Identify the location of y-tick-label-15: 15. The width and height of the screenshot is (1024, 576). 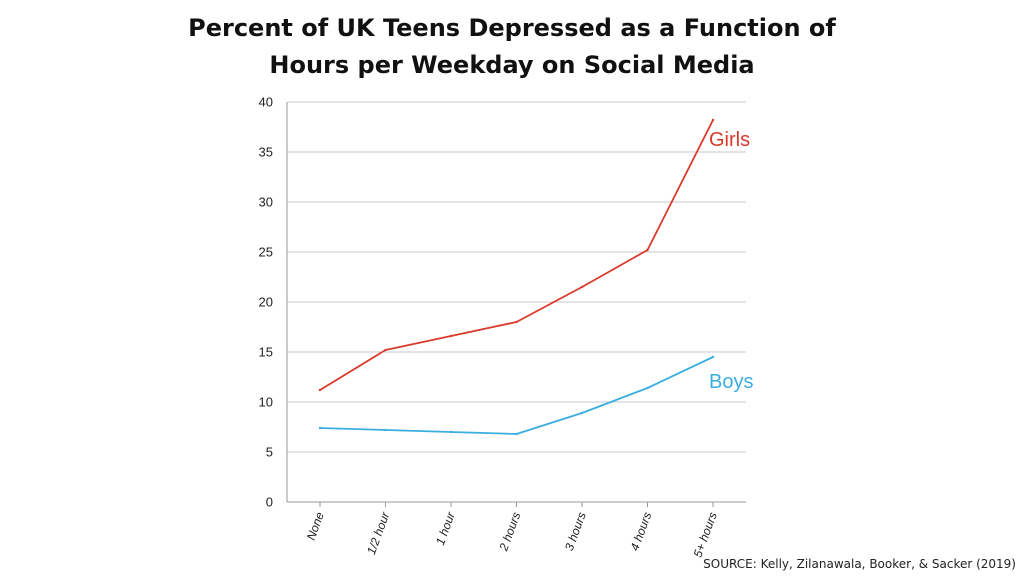
(266, 352).